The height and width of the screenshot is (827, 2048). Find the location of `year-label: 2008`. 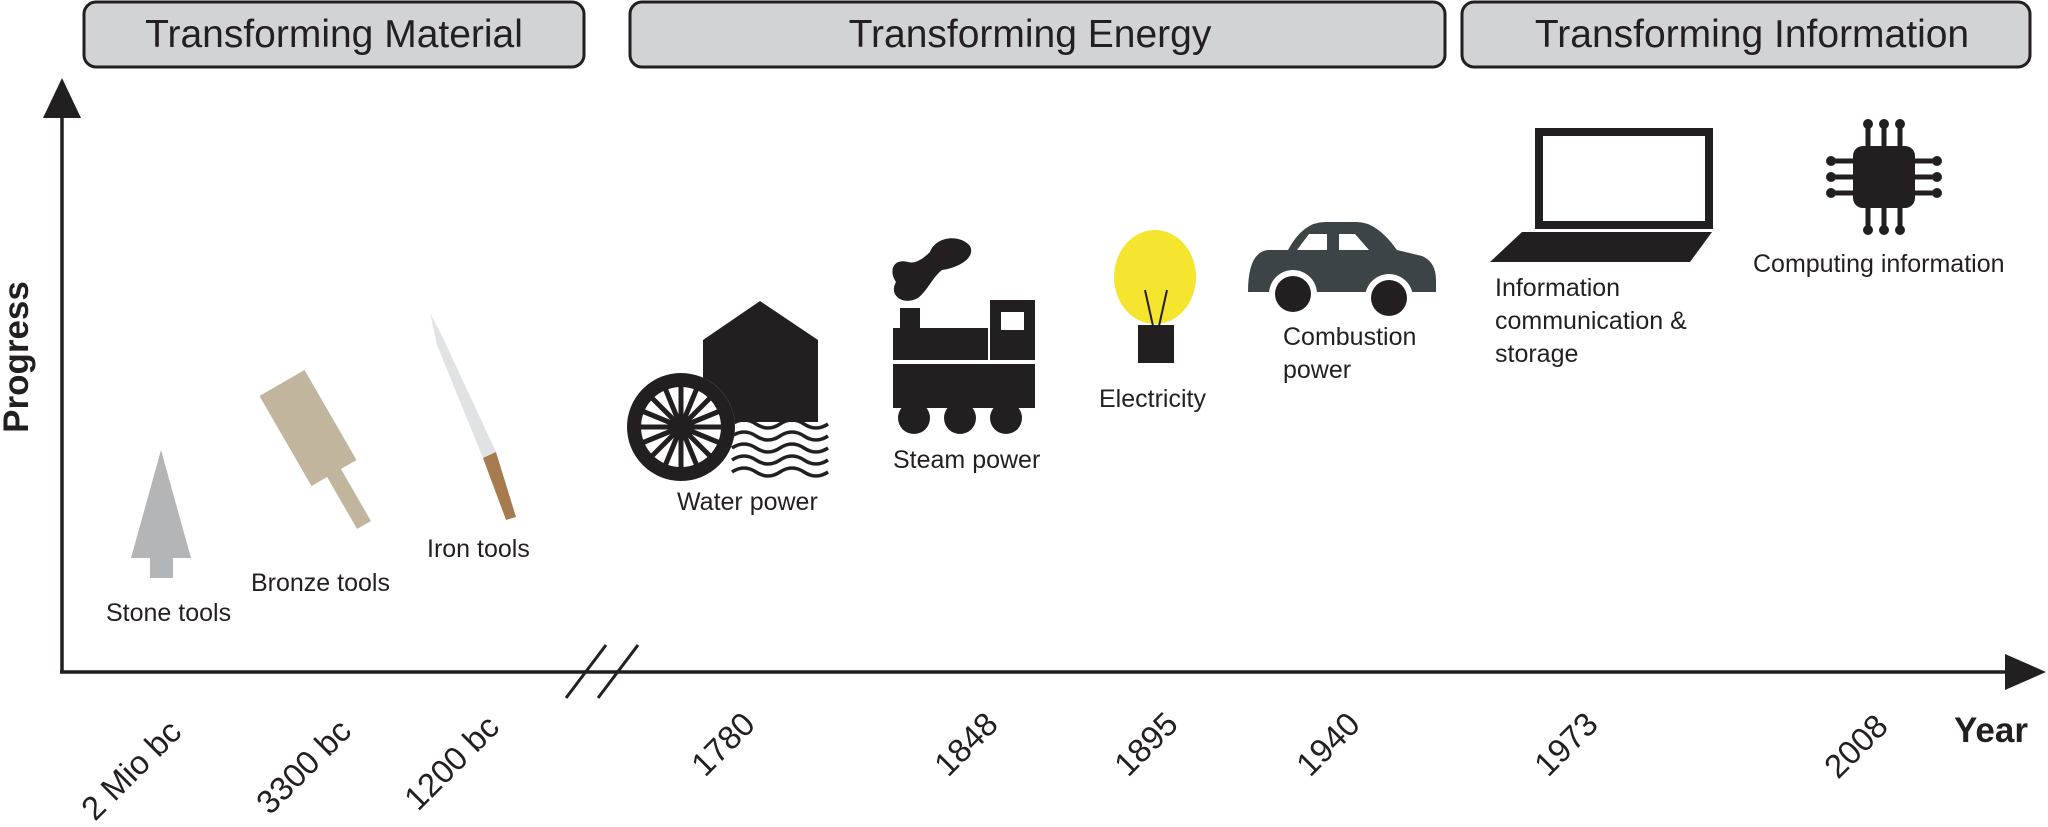

year-label: 2008 is located at coordinates (1856, 746).